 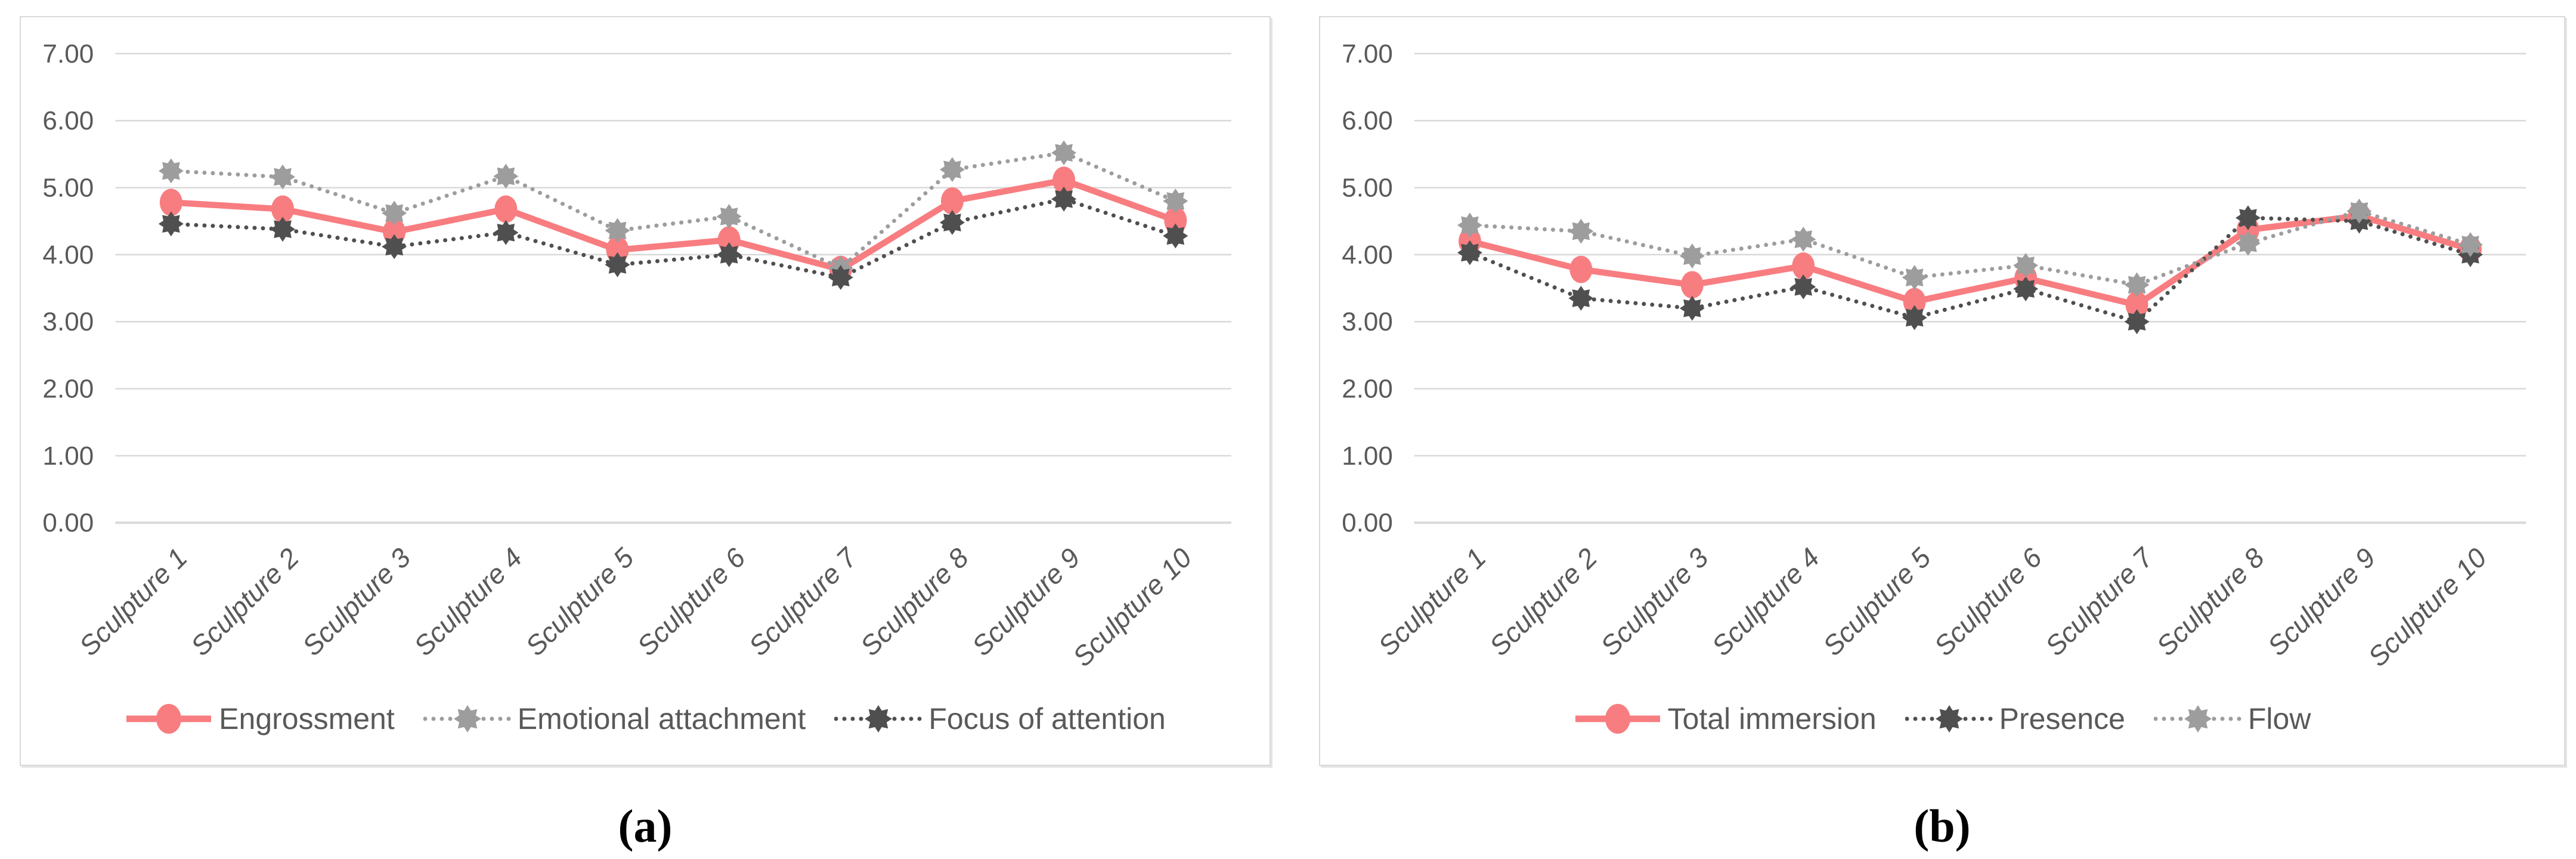 I want to click on caption-a: (a), so click(x=645, y=826).